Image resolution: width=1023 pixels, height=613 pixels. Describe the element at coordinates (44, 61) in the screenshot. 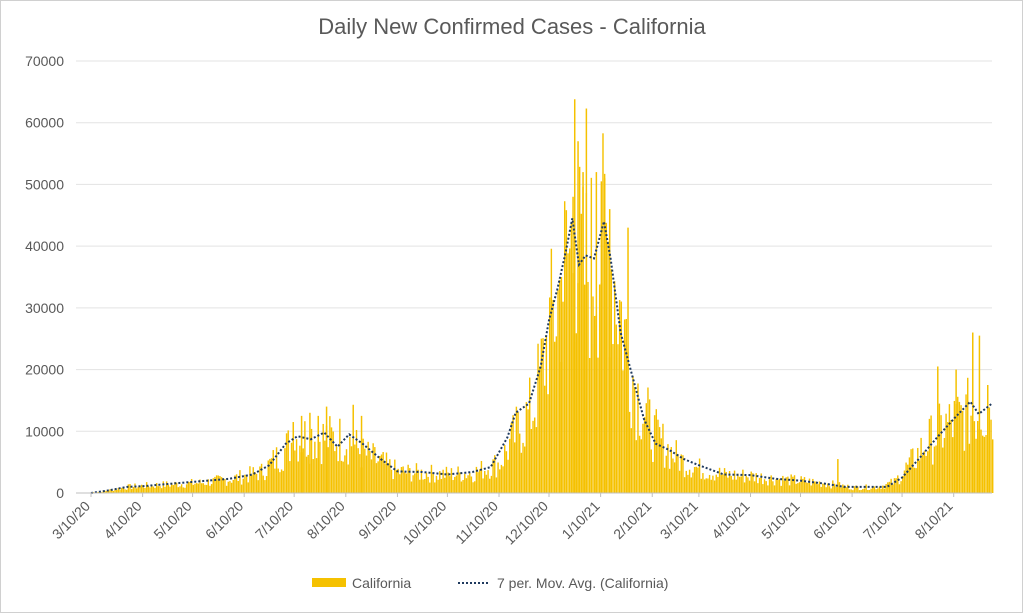

I see `y-tick-label: 70000` at that location.